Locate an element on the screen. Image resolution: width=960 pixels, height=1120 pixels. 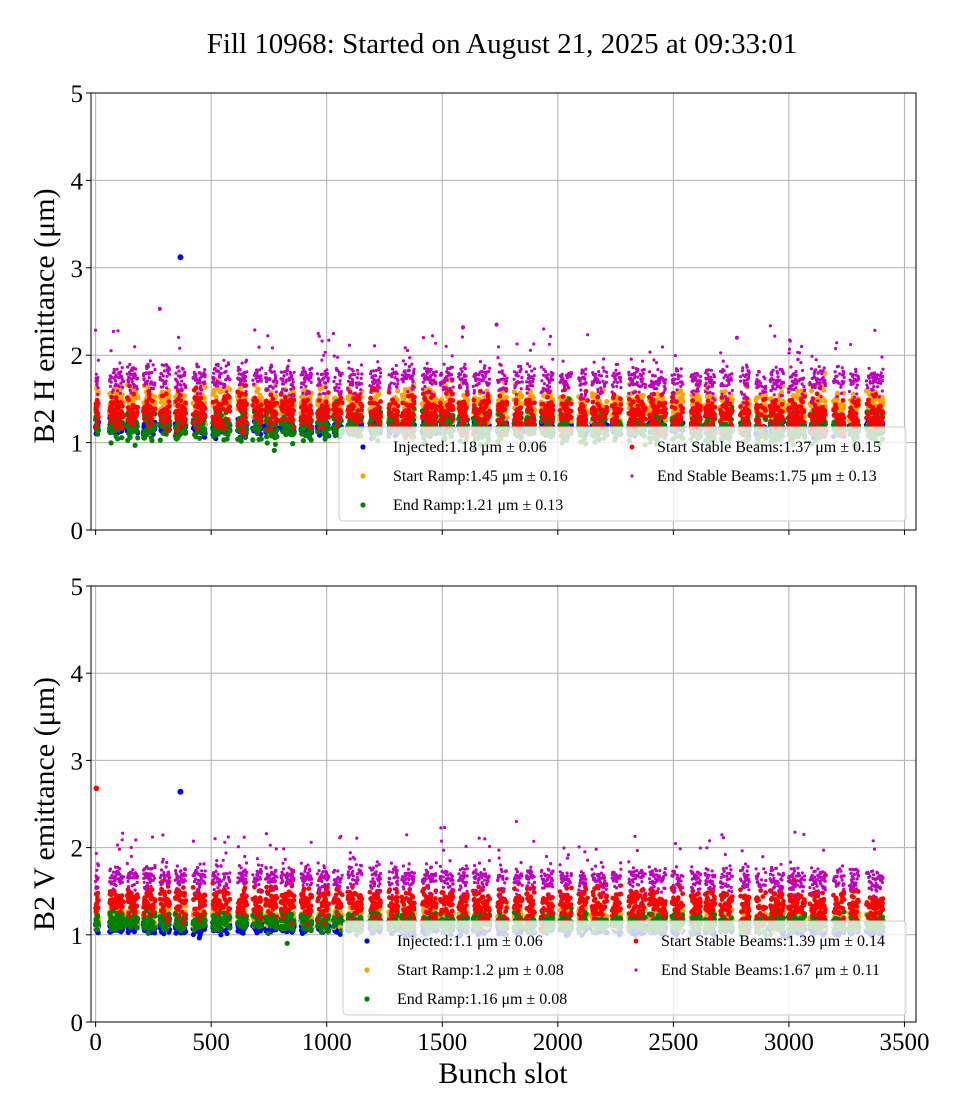
outlier-point is located at coordinates (180, 257).